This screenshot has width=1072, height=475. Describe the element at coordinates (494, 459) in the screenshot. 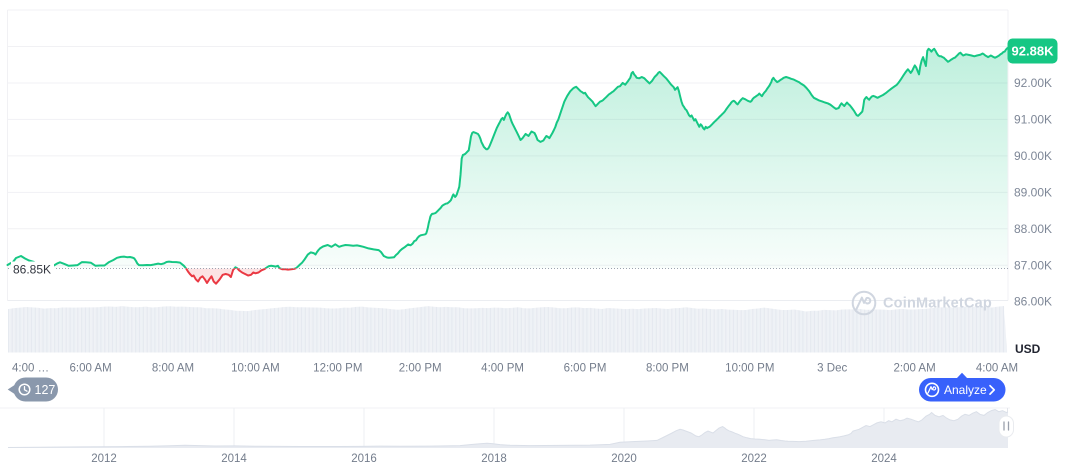

I see `svg-text: 2018` at that location.